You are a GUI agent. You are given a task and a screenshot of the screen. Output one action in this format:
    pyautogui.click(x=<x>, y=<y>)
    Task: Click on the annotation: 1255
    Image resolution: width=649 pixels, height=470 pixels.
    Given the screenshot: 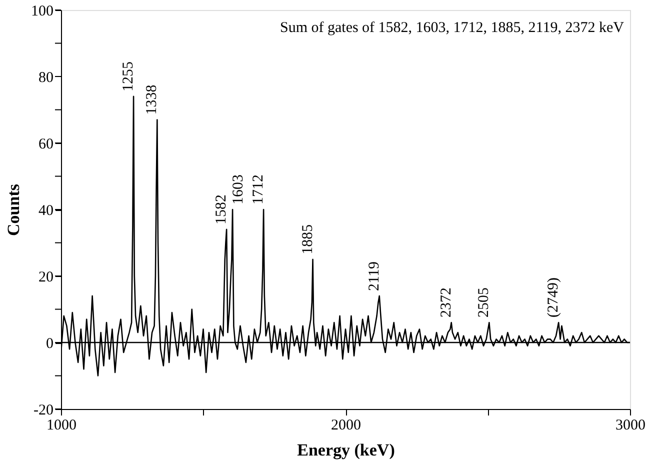 What is the action you would take?
    pyautogui.click(x=128, y=76)
    